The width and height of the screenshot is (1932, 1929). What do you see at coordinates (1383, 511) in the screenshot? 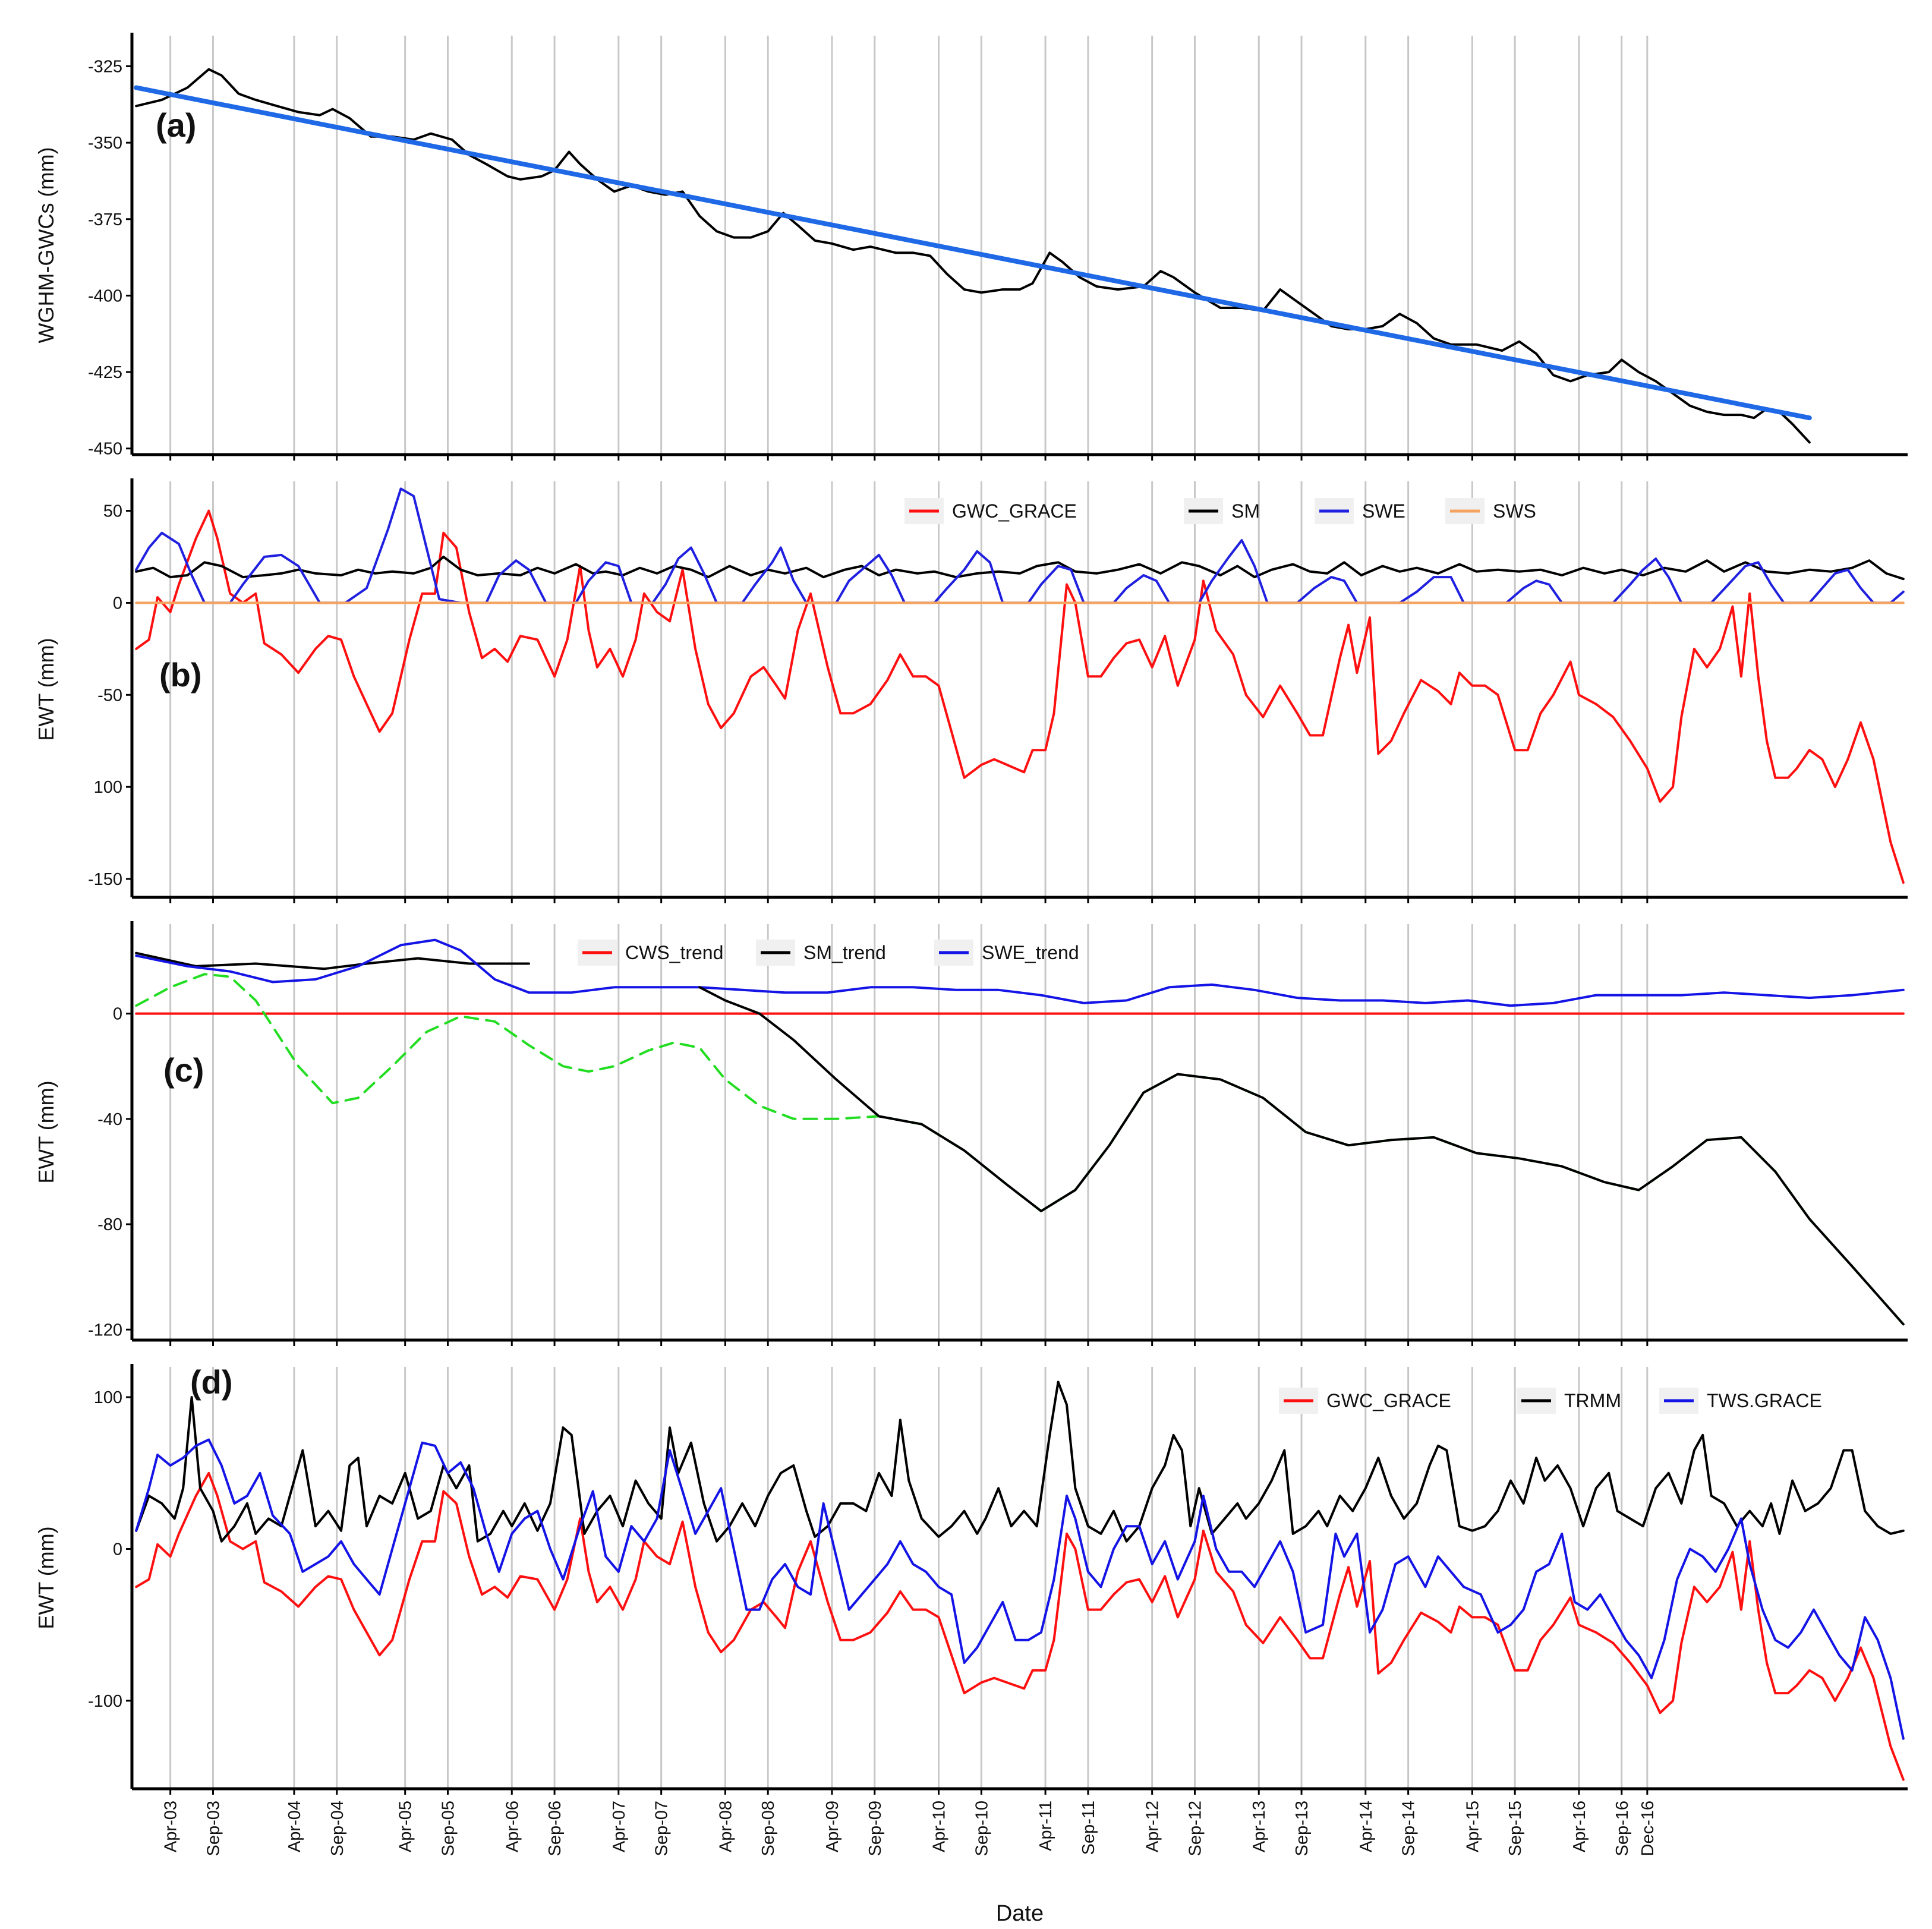
I see `legend-label: SWE` at bounding box center [1383, 511].